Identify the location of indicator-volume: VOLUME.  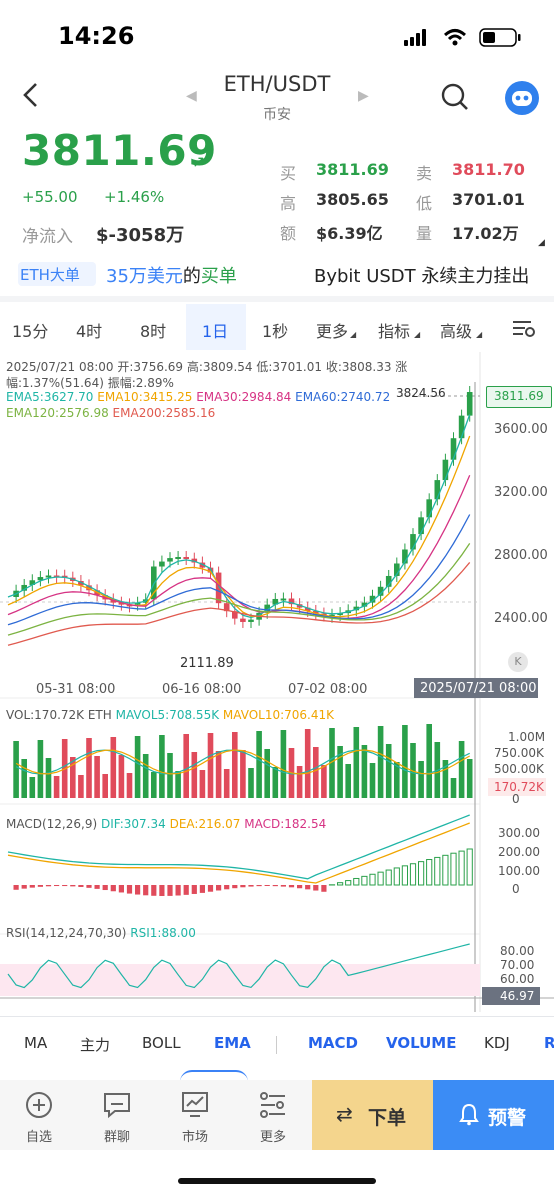
(421, 1043).